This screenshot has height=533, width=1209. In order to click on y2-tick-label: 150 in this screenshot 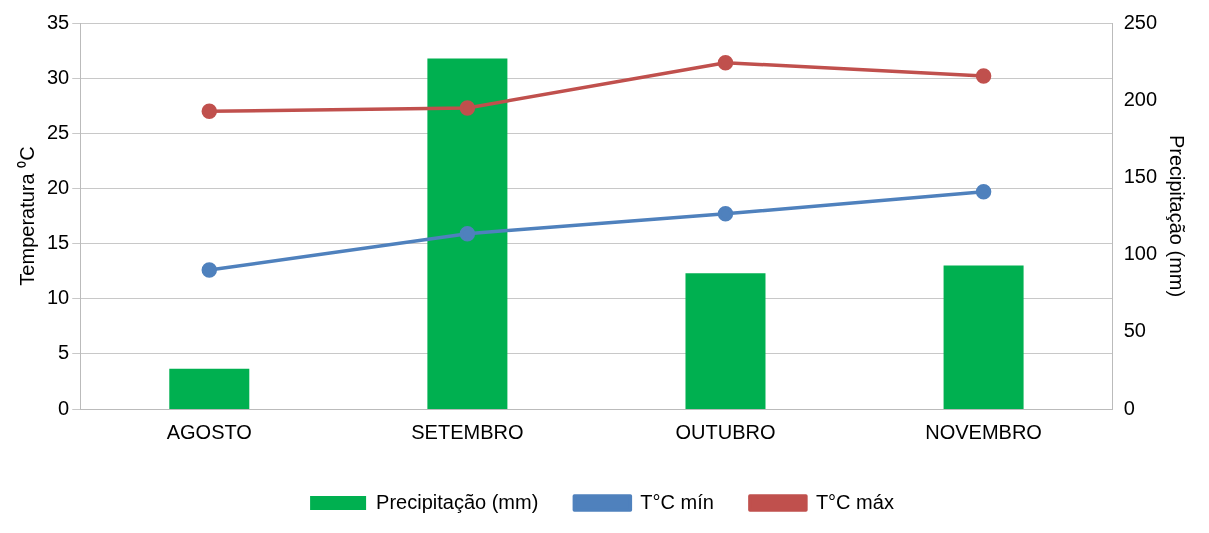, I will do `click(1140, 175)`.